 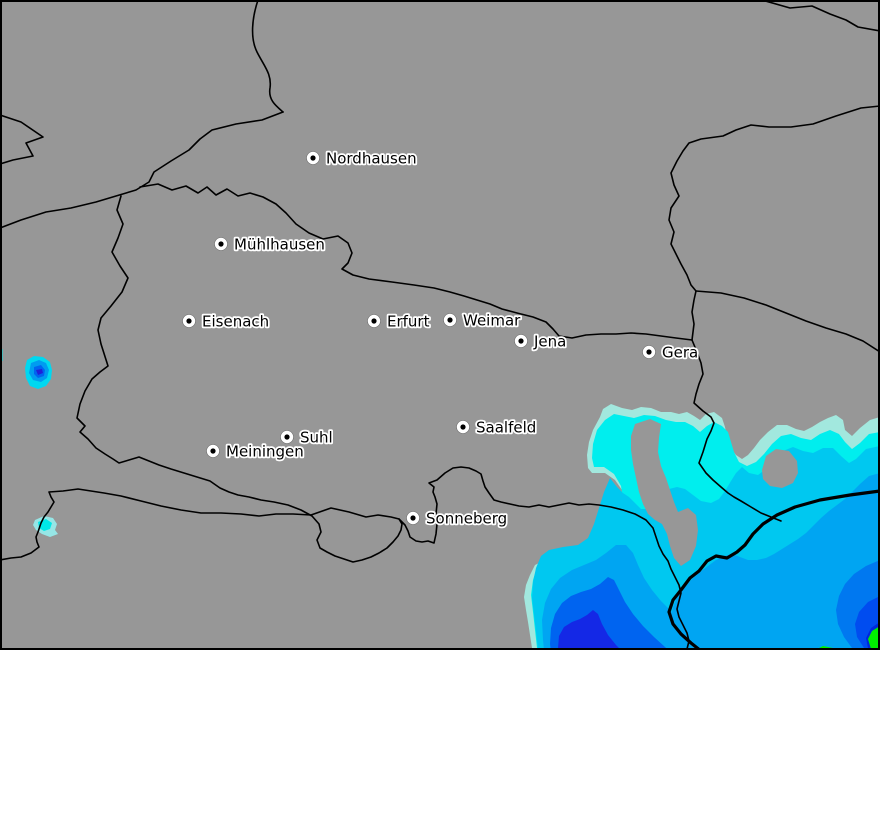 What do you see at coordinates (371, 159) in the screenshot?
I see `city-label: Nordhausen` at bounding box center [371, 159].